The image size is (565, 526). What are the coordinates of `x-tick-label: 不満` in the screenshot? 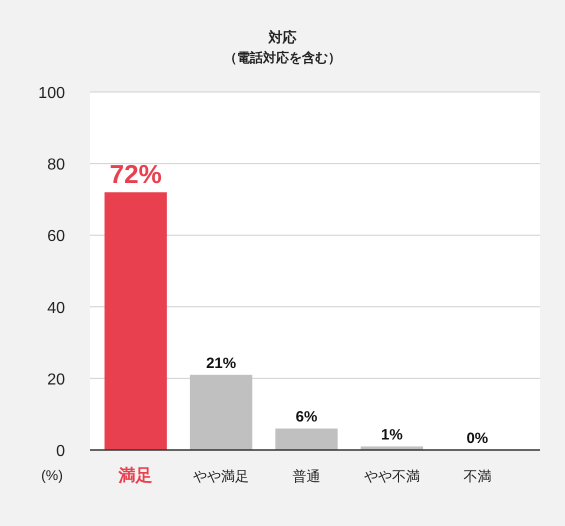 It's located at (477, 476).